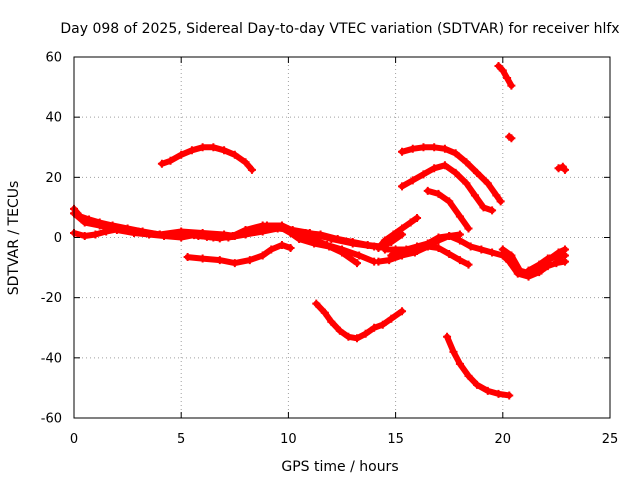 The width and height of the screenshot is (640, 480). What do you see at coordinates (395, 439) in the screenshot?
I see `x-tick-label: 15` at bounding box center [395, 439].